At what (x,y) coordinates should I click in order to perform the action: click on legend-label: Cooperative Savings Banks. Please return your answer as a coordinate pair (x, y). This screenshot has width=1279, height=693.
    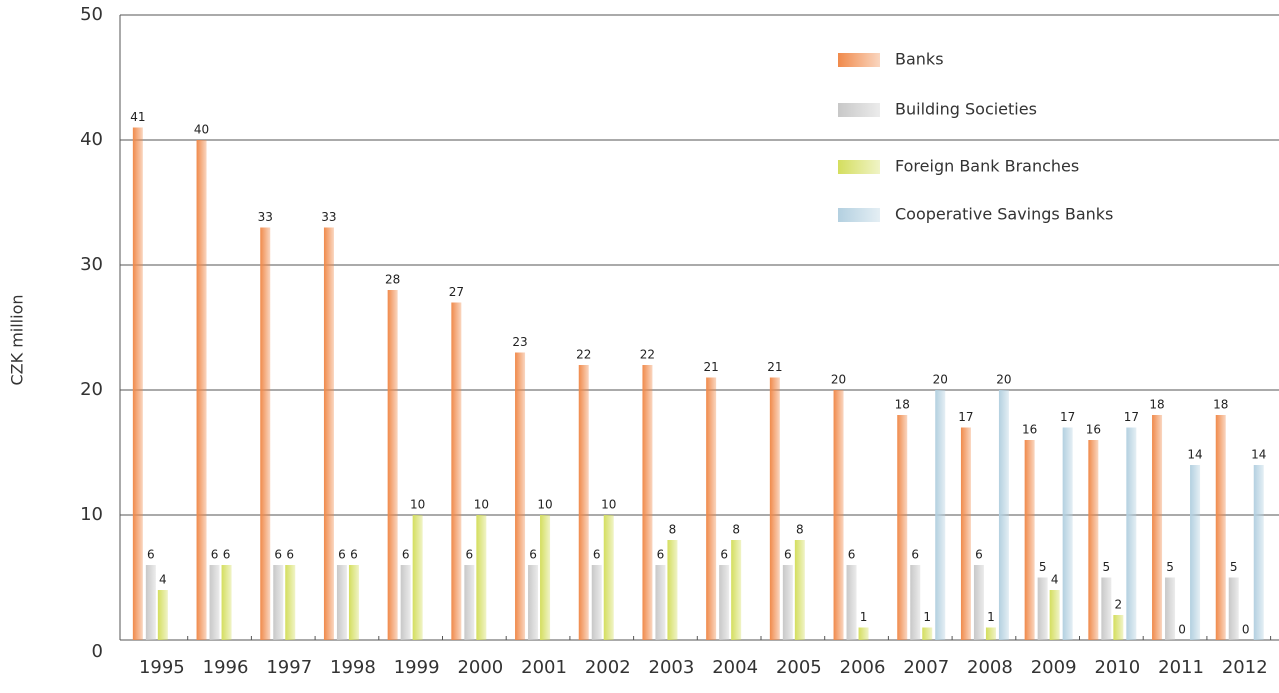
    Looking at the image, I should click on (1004, 214).